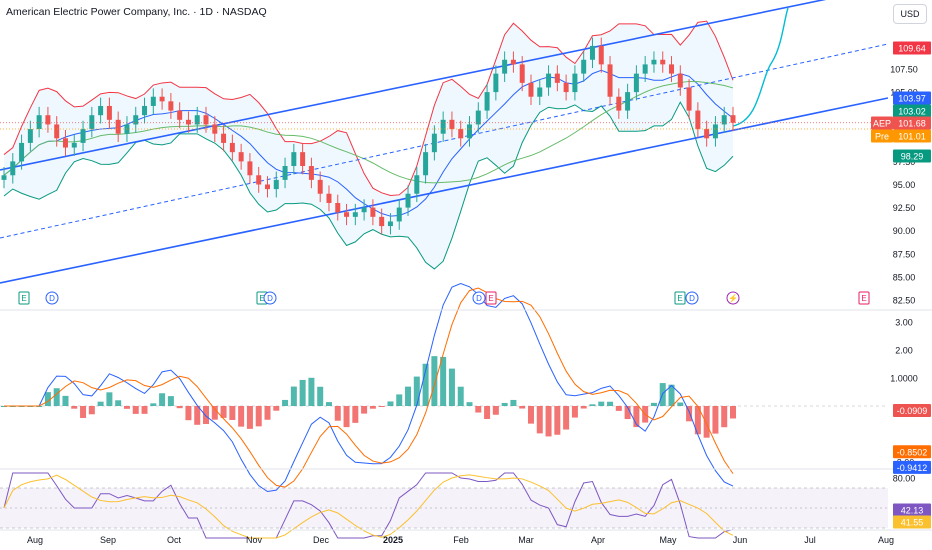 The height and width of the screenshot is (550, 932). Describe the element at coordinates (912, 124) in the screenshot. I see `label-last-price: 101.68` at that location.